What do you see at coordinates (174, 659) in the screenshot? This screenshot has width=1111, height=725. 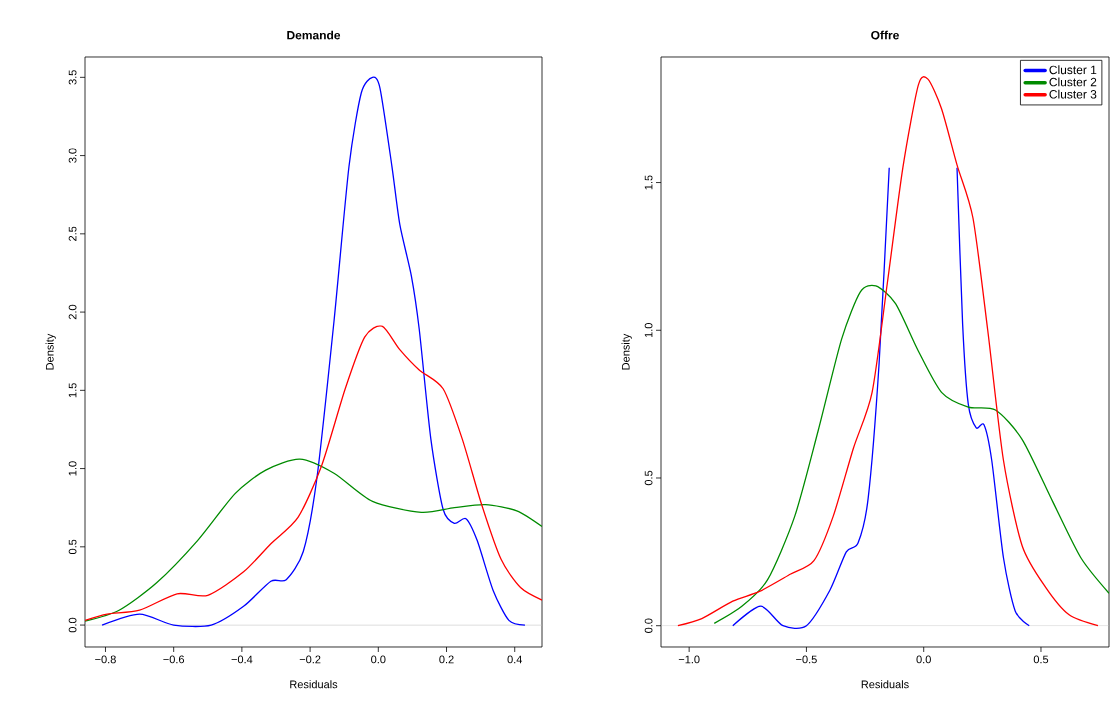 I see `x-tick-label: −0.6` at bounding box center [174, 659].